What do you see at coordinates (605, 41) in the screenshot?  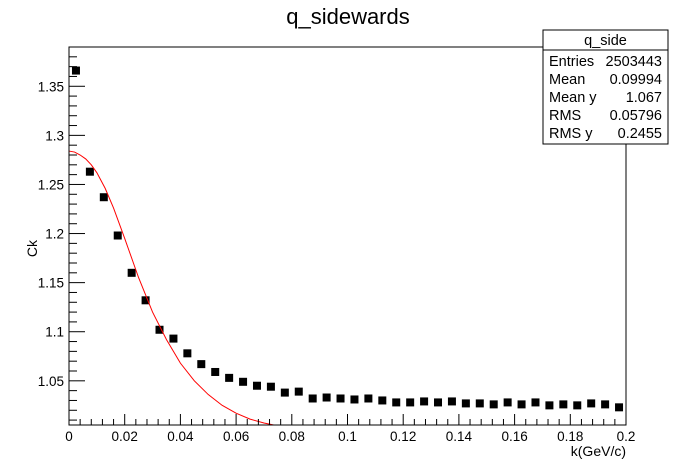 I see `stats-box-title: q_side` at bounding box center [605, 41].